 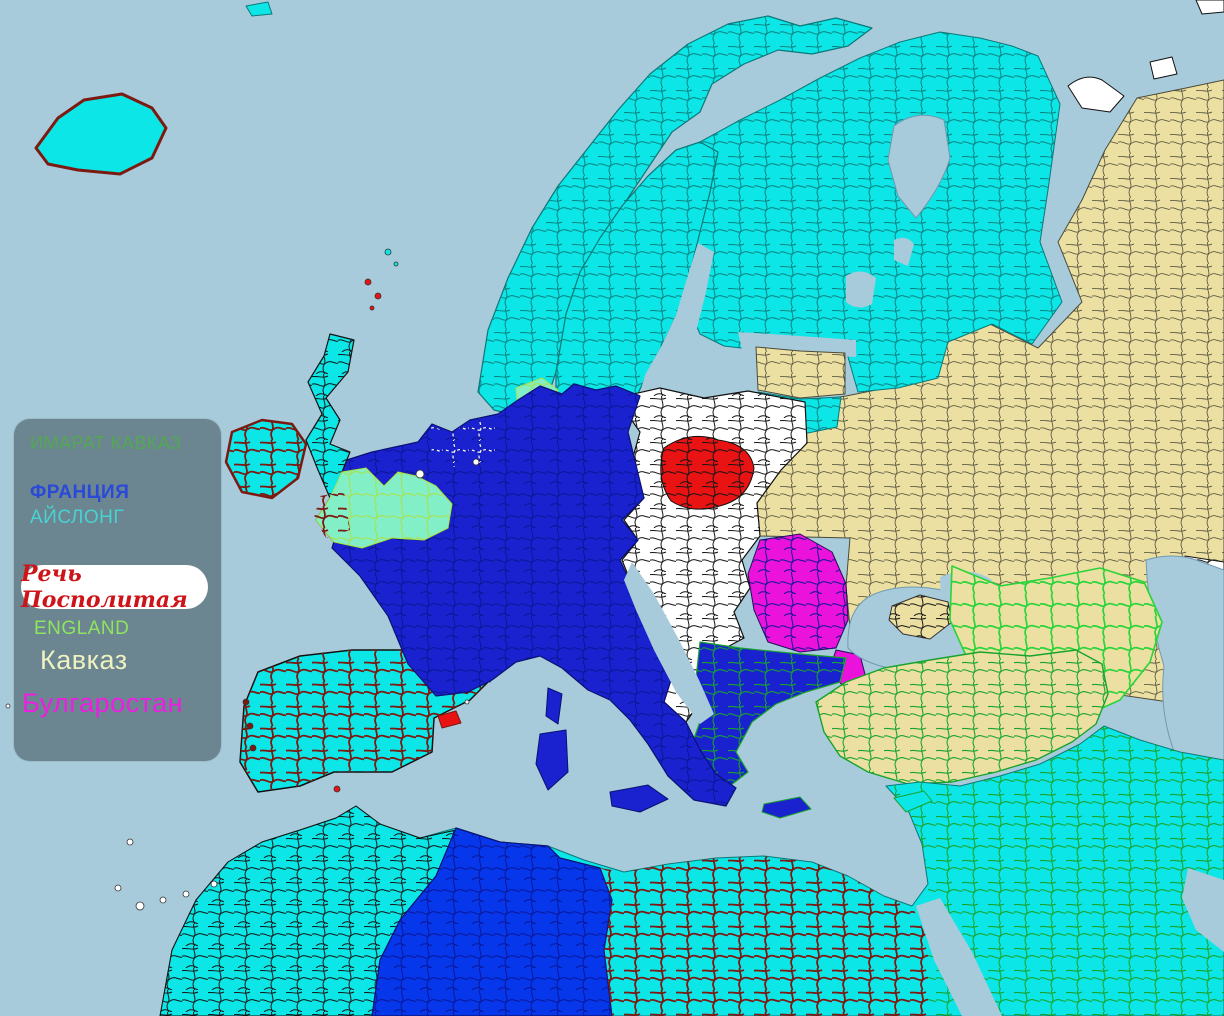 I want to click on island-sicily, so click(x=639, y=798).